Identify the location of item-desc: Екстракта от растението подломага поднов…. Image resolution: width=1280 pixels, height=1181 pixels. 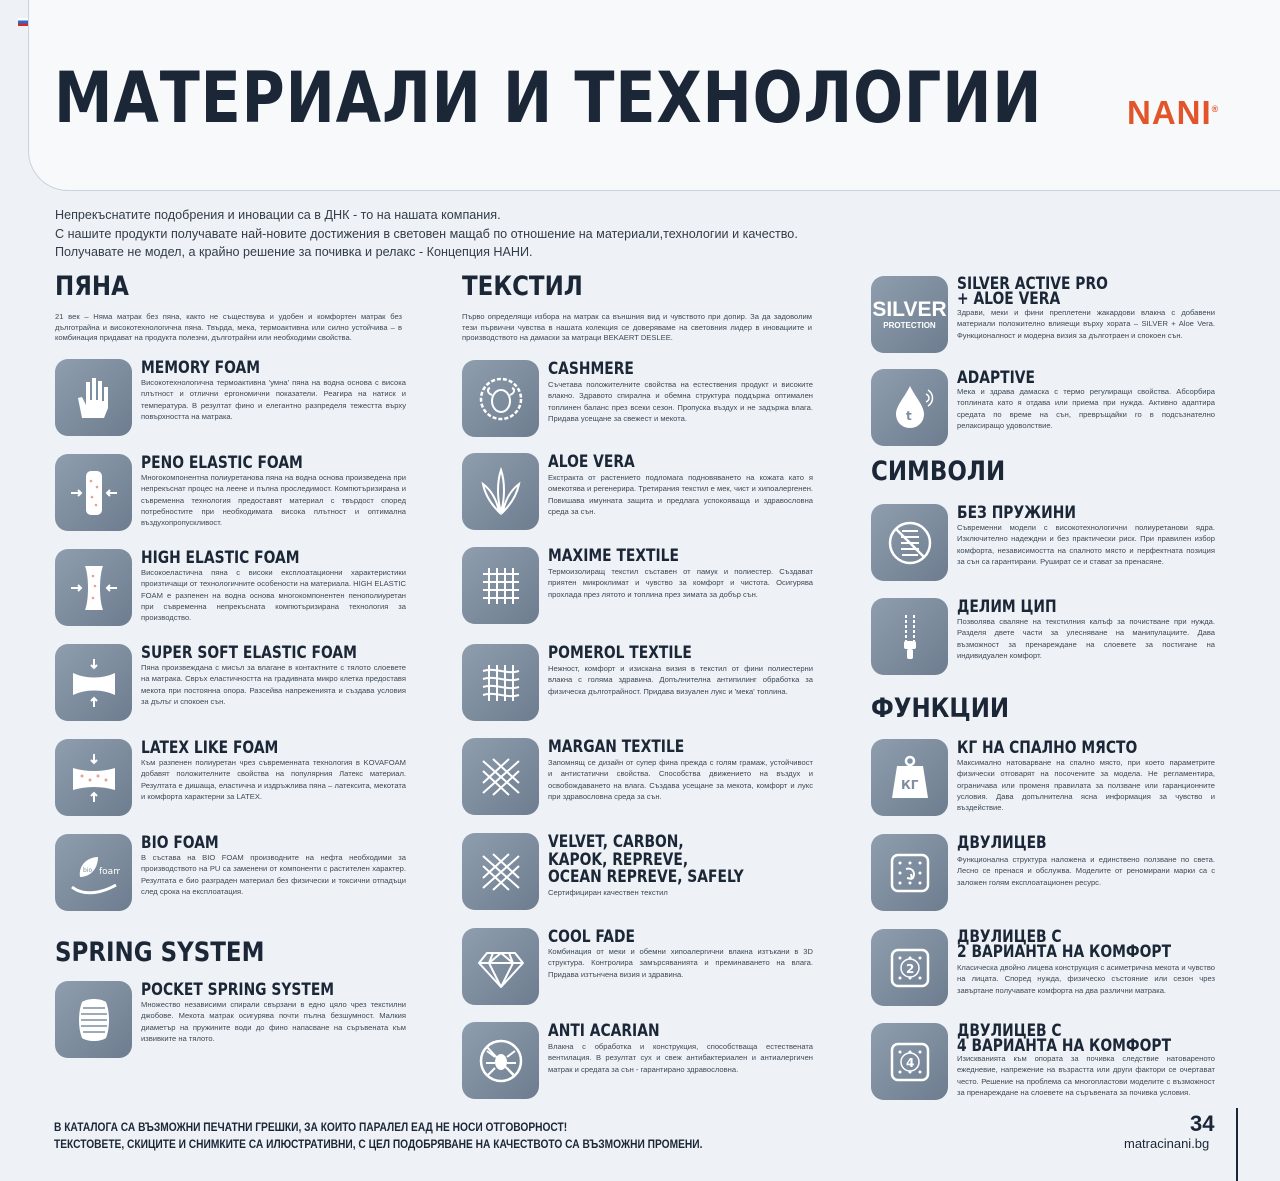
(680, 494).